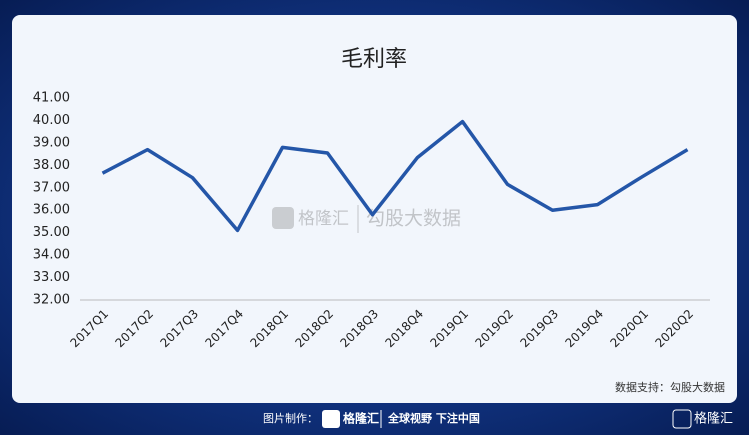 This screenshot has height=435, width=749. Describe the element at coordinates (670, 387) in the screenshot. I see `source: 数据支持：勾股大数据` at that location.